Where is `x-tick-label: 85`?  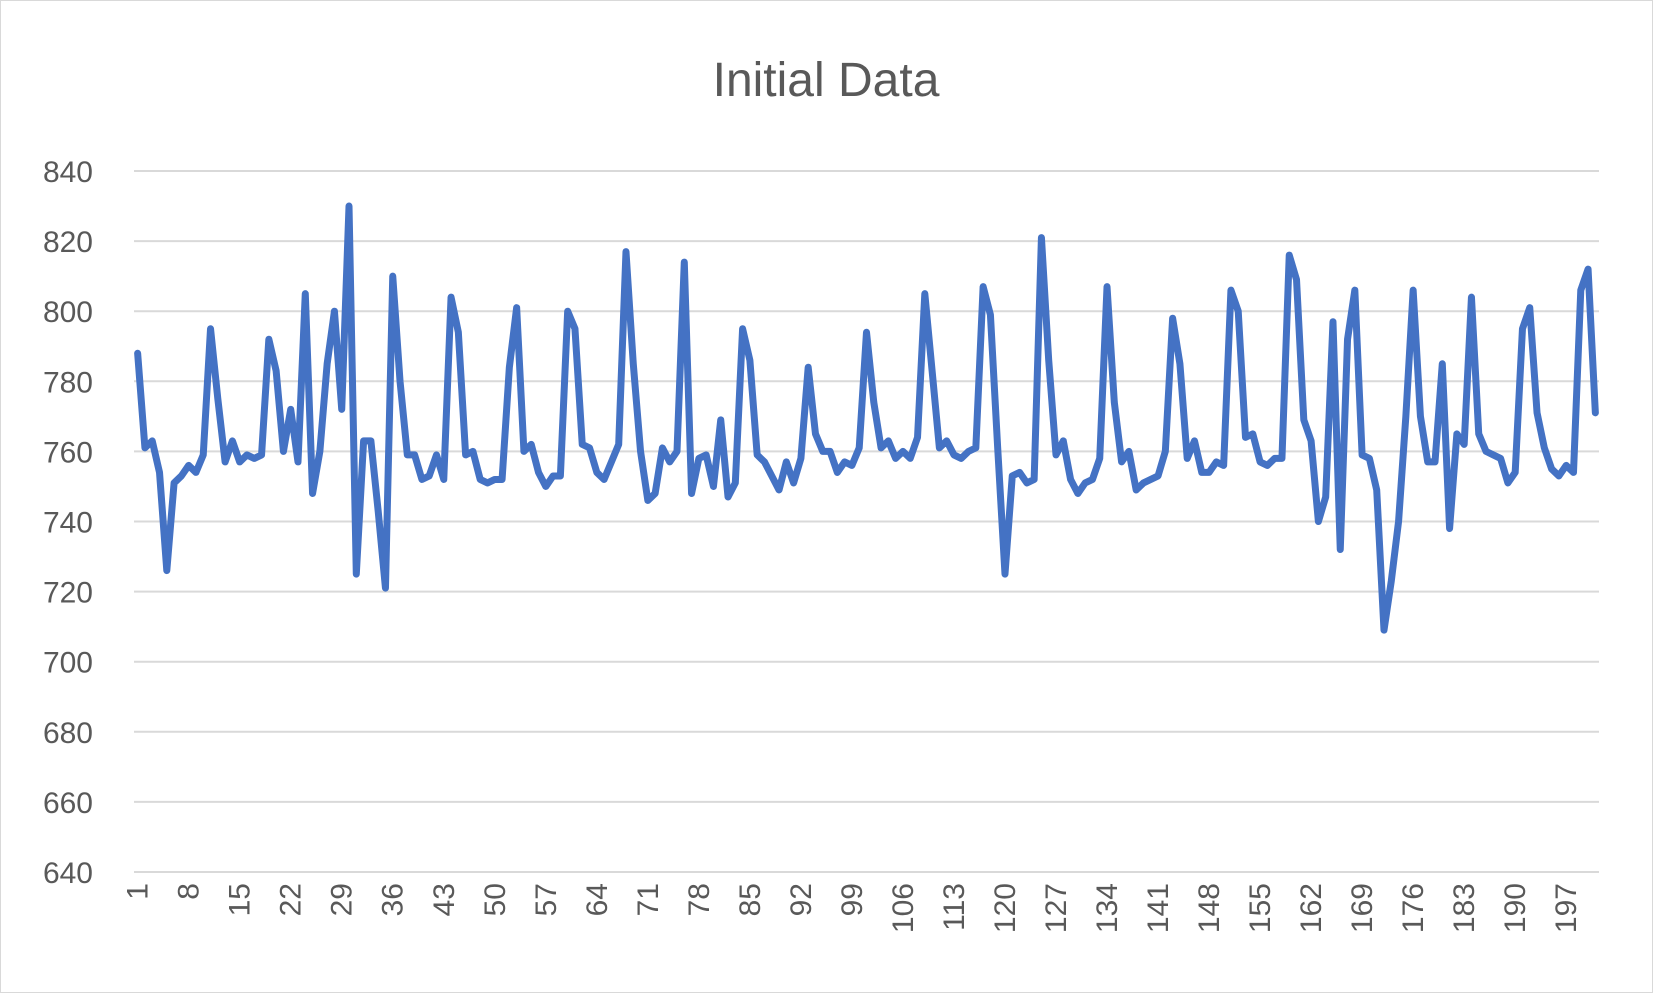 x-tick-label: 85 is located at coordinates (750, 899).